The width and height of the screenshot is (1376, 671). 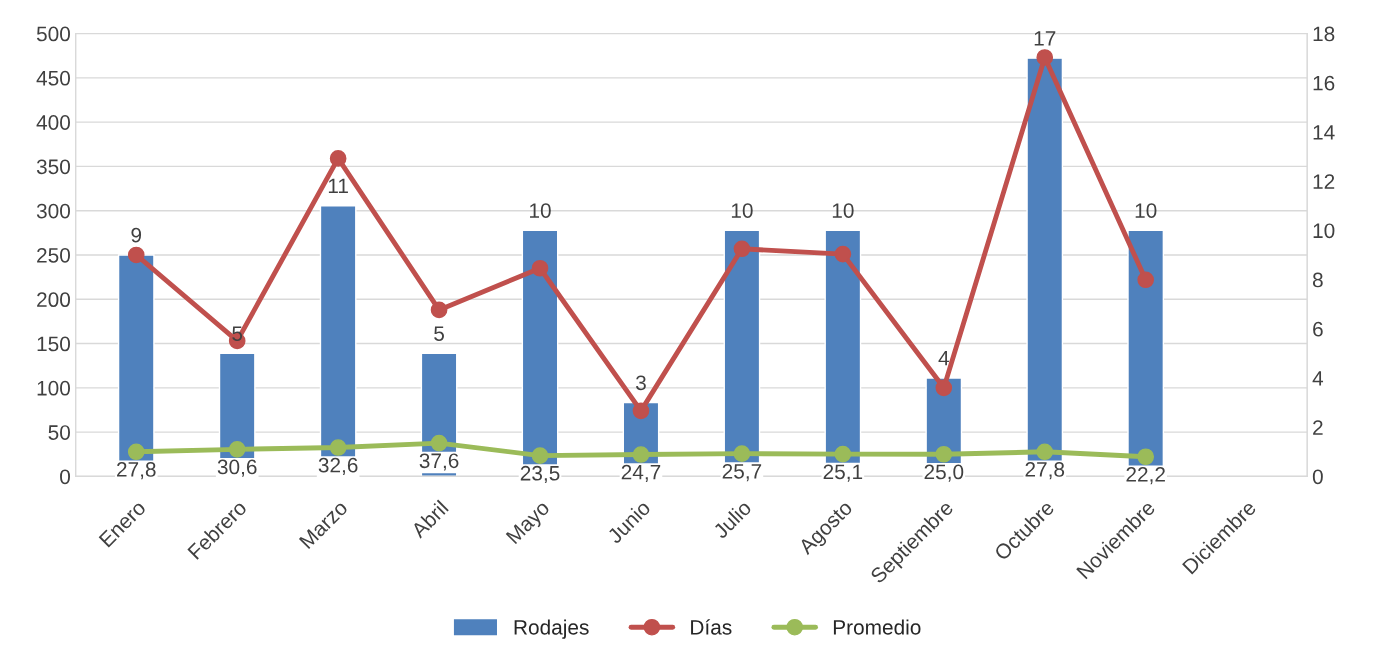 What do you see at coordinates (1145, 476) in the screenshot?
I see `data-label: 22,2` at bounding box center [1145, 476].